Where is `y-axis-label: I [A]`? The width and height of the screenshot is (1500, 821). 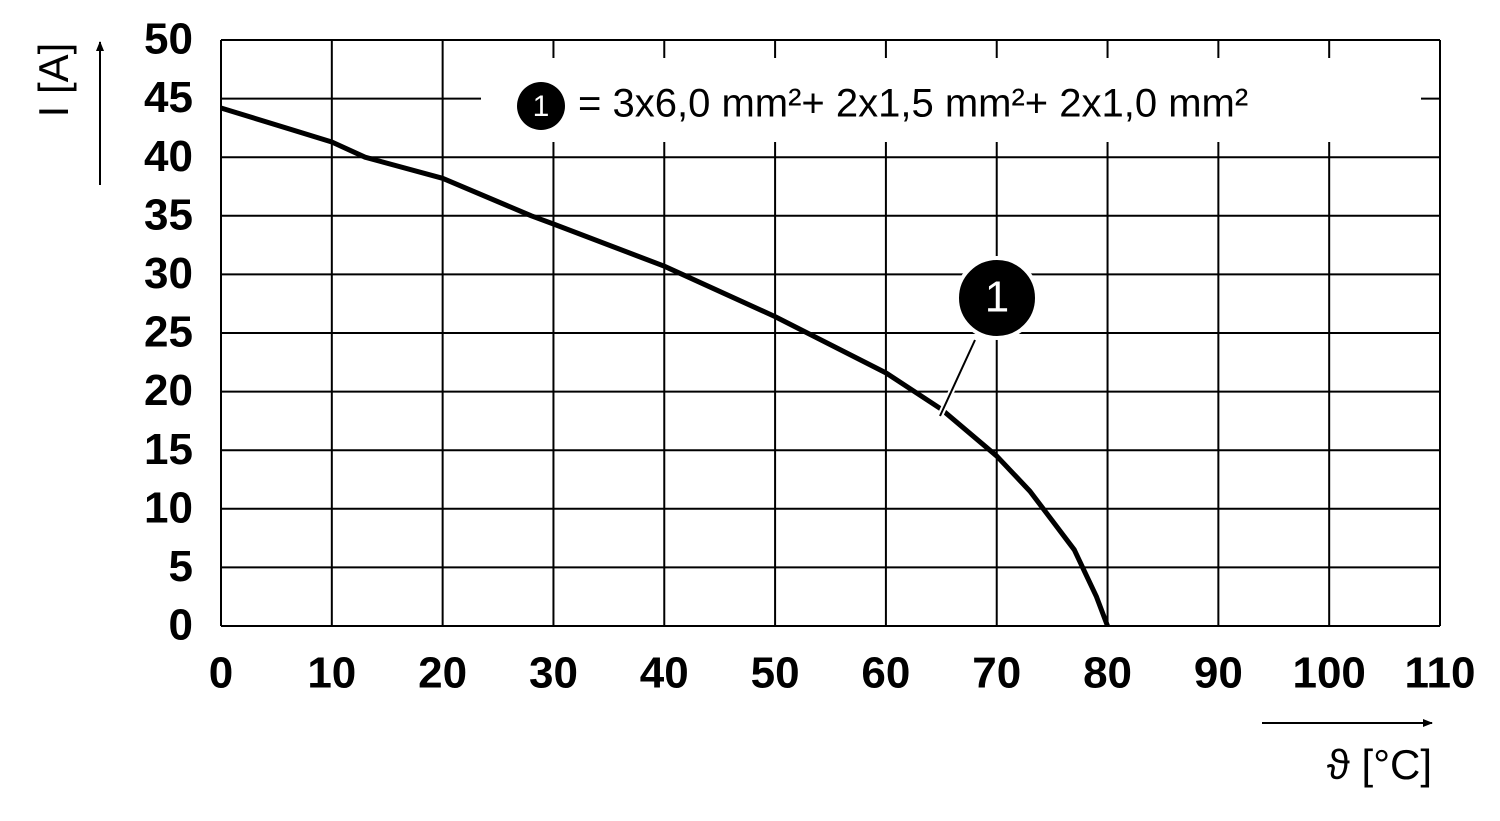 y-axis-label: I [A] is located at coordinates (53, 80).